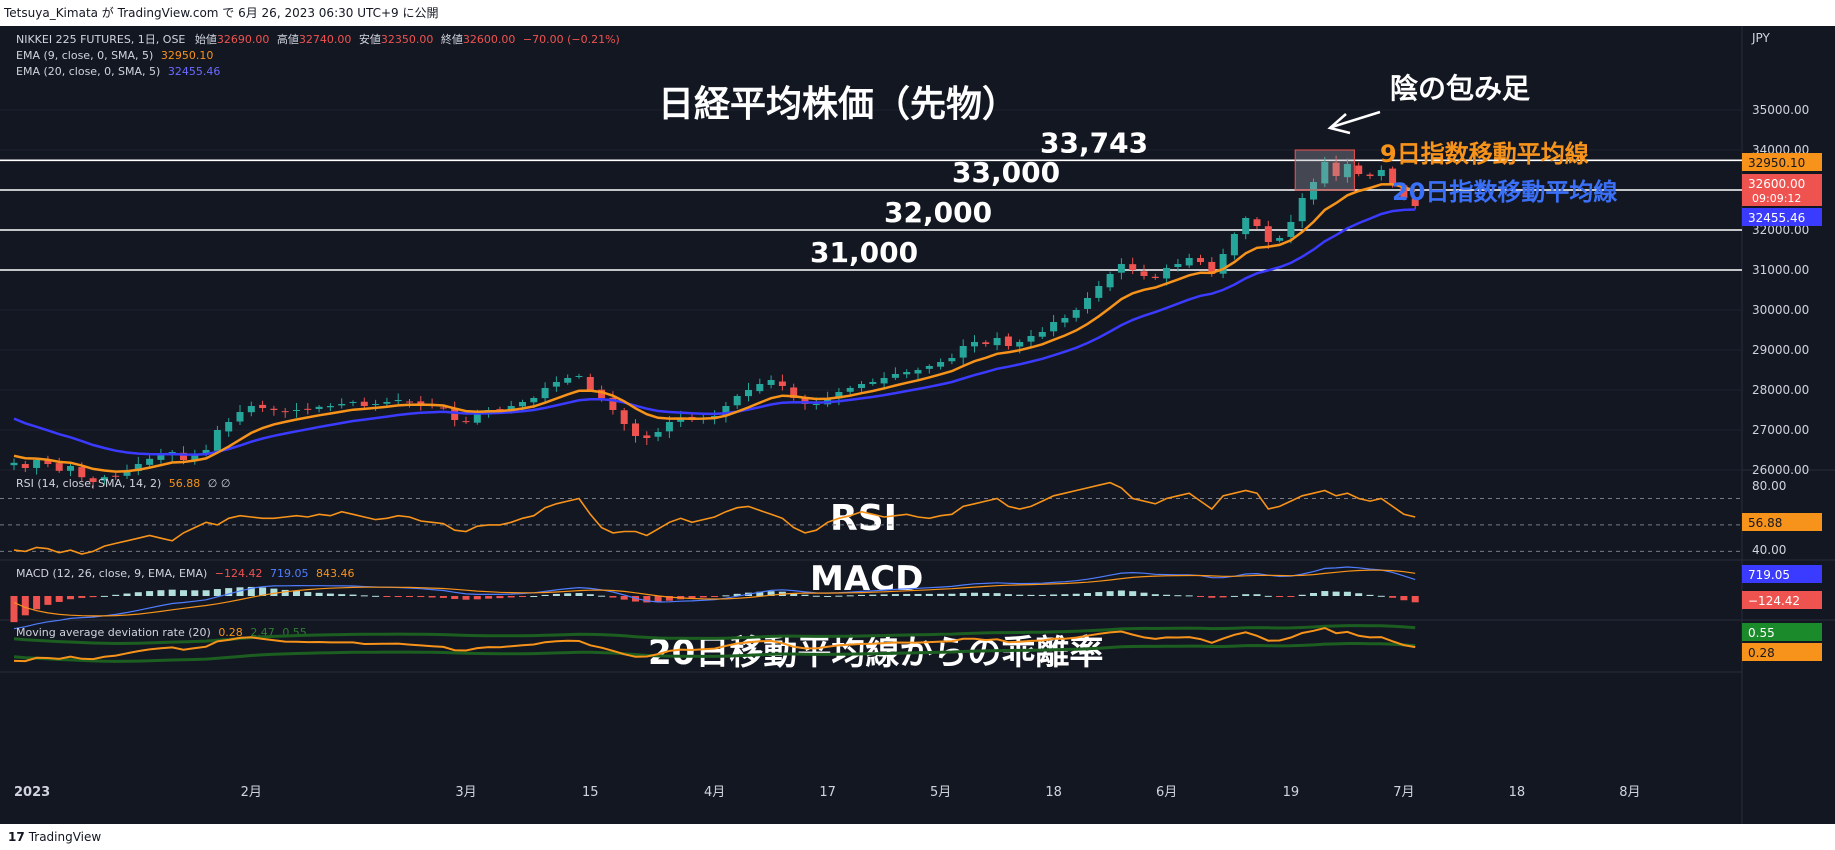 The image size is (1835, 850). What do you see at coordinates (1782, 128) in the screenshot?
I see `price-axis-badges: JPY 32950.10 32600.00 09:09:12 32455.46` at bounding box center [1782, 128].